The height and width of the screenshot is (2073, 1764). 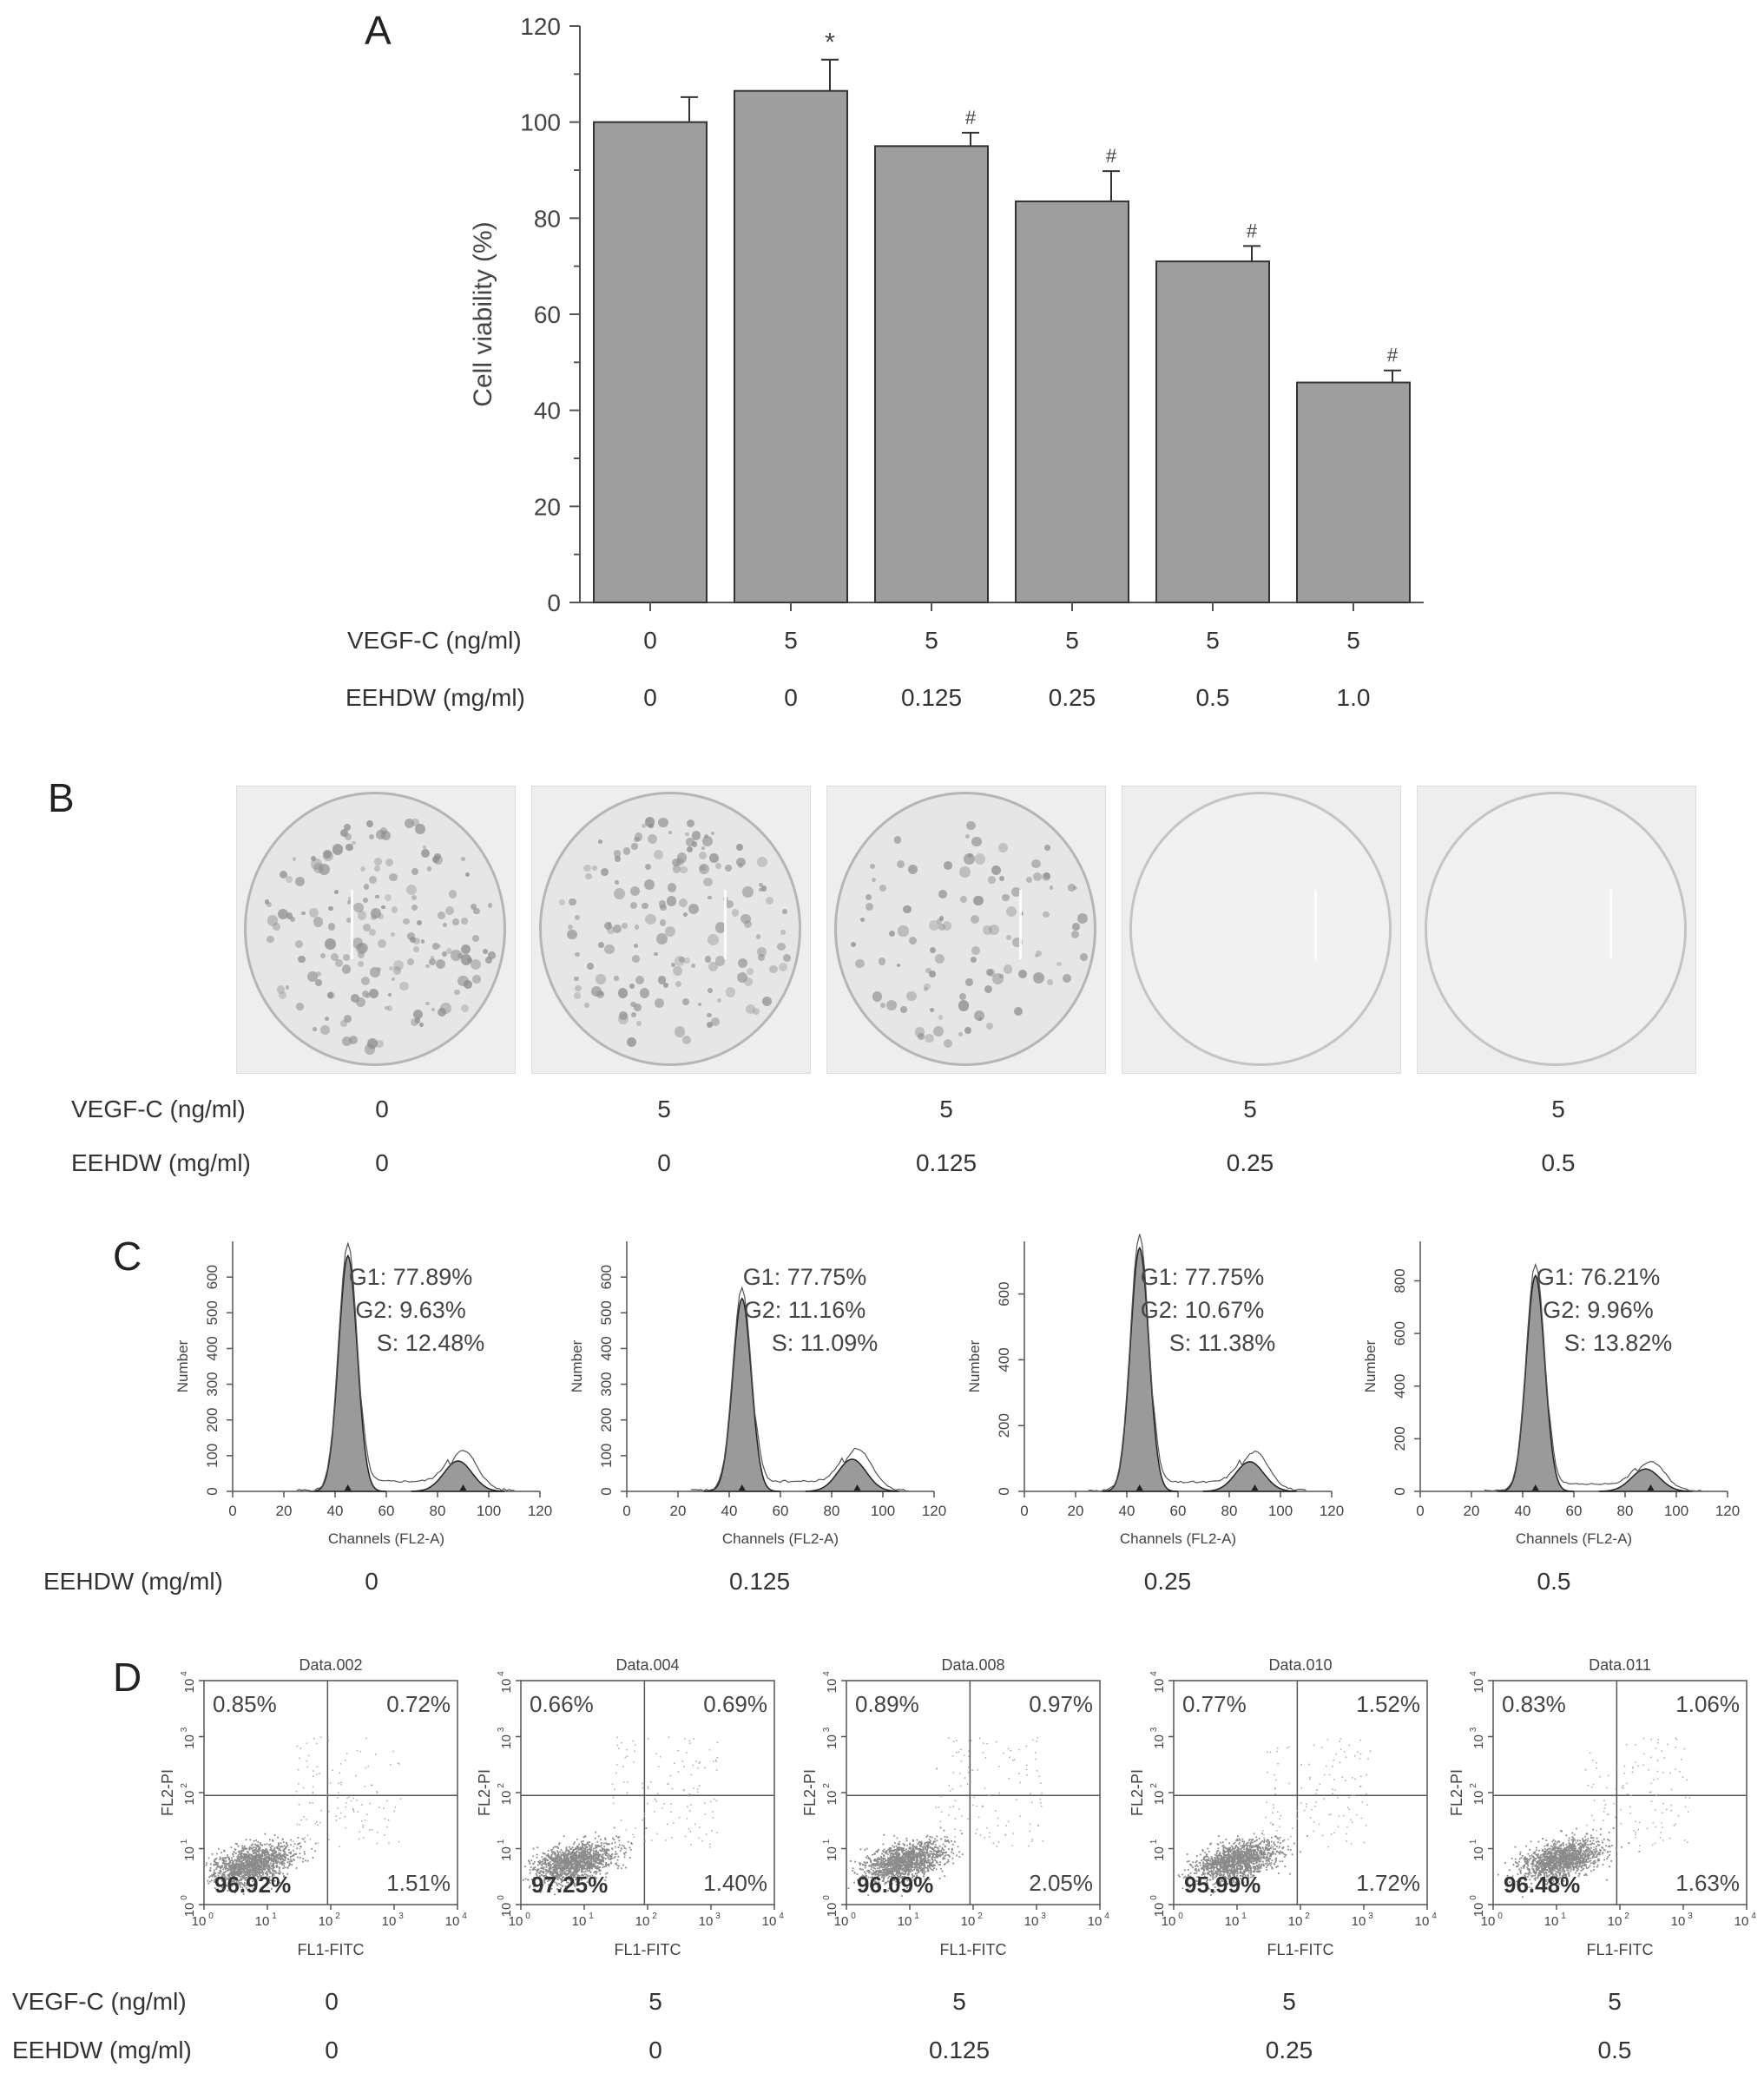 I want to click on histogram-y-label: Number, so click(x=577, y=1365).